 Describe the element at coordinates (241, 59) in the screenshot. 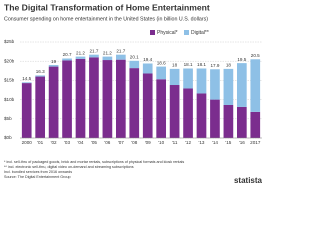

I see `total-label: 19.5` at that location.